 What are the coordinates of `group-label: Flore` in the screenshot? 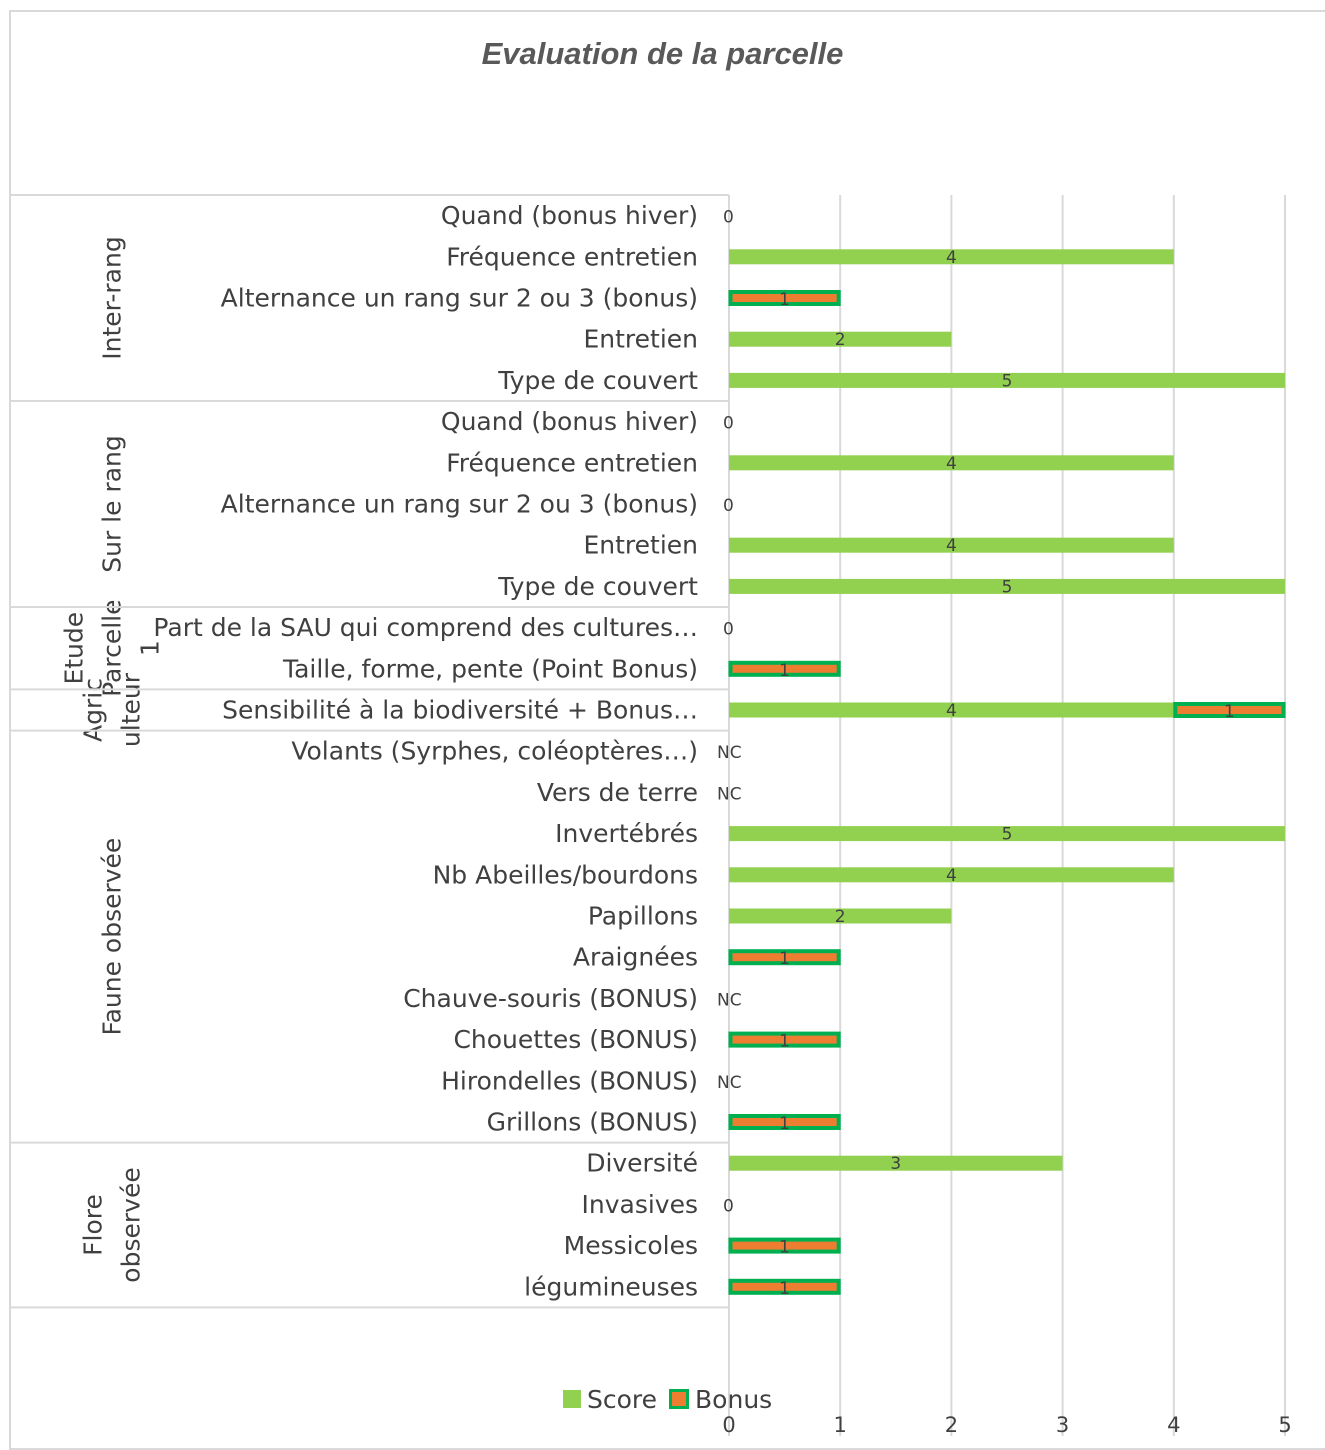 It's located at (93, 1225).